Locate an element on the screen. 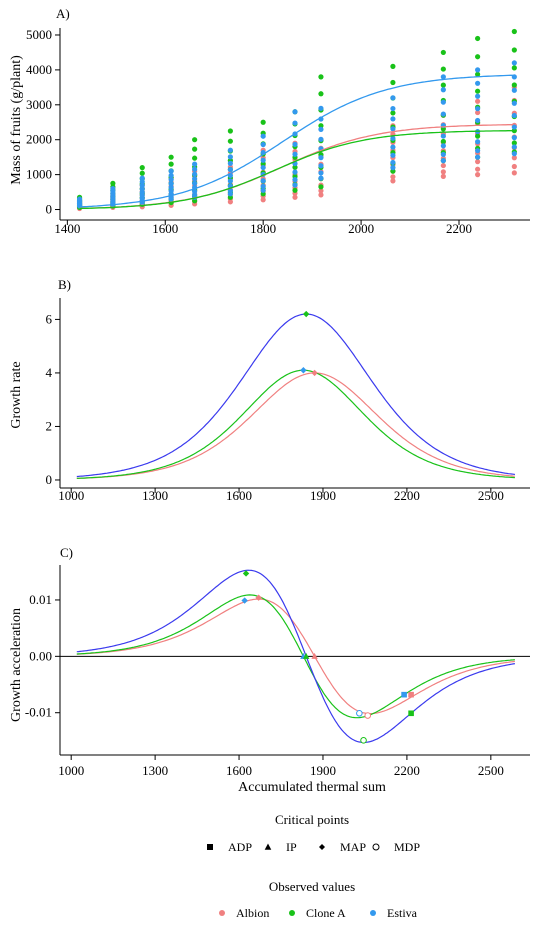 This screenshot has width=550, height=929. legend-label-estiva: Estiva is located at coordinates (402, 913).